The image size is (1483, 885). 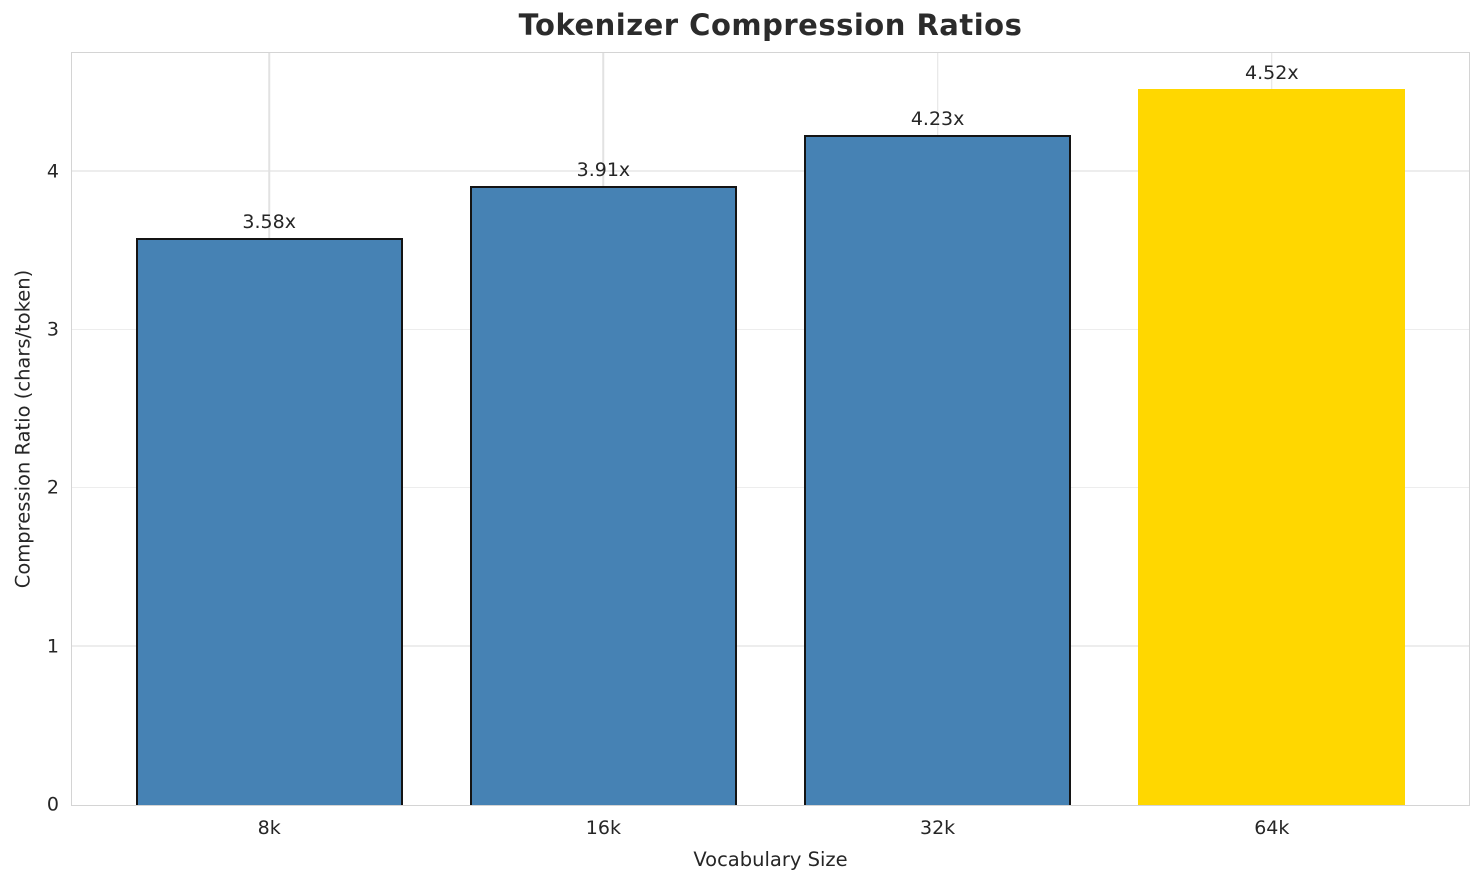 What do you see at coordinates (770, 859) in the screenshot?
I see `x-axis-label: Vocabulary Size` at bounding box center [770, 859].